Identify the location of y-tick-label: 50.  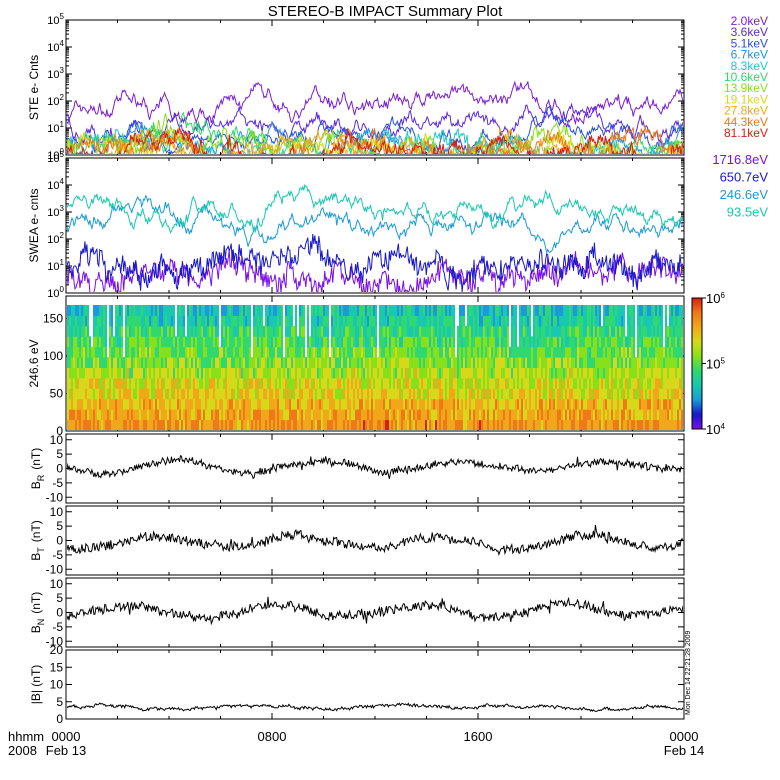
(57, 394).